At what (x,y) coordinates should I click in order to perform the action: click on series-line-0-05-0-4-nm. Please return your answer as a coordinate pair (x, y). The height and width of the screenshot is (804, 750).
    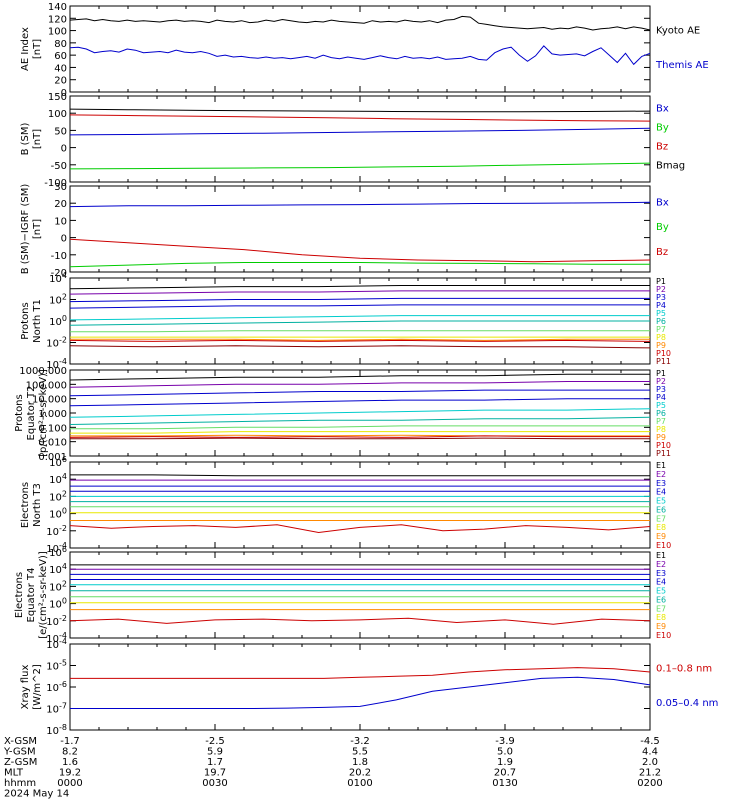
    Looking at the image, I should click on (360, 692).